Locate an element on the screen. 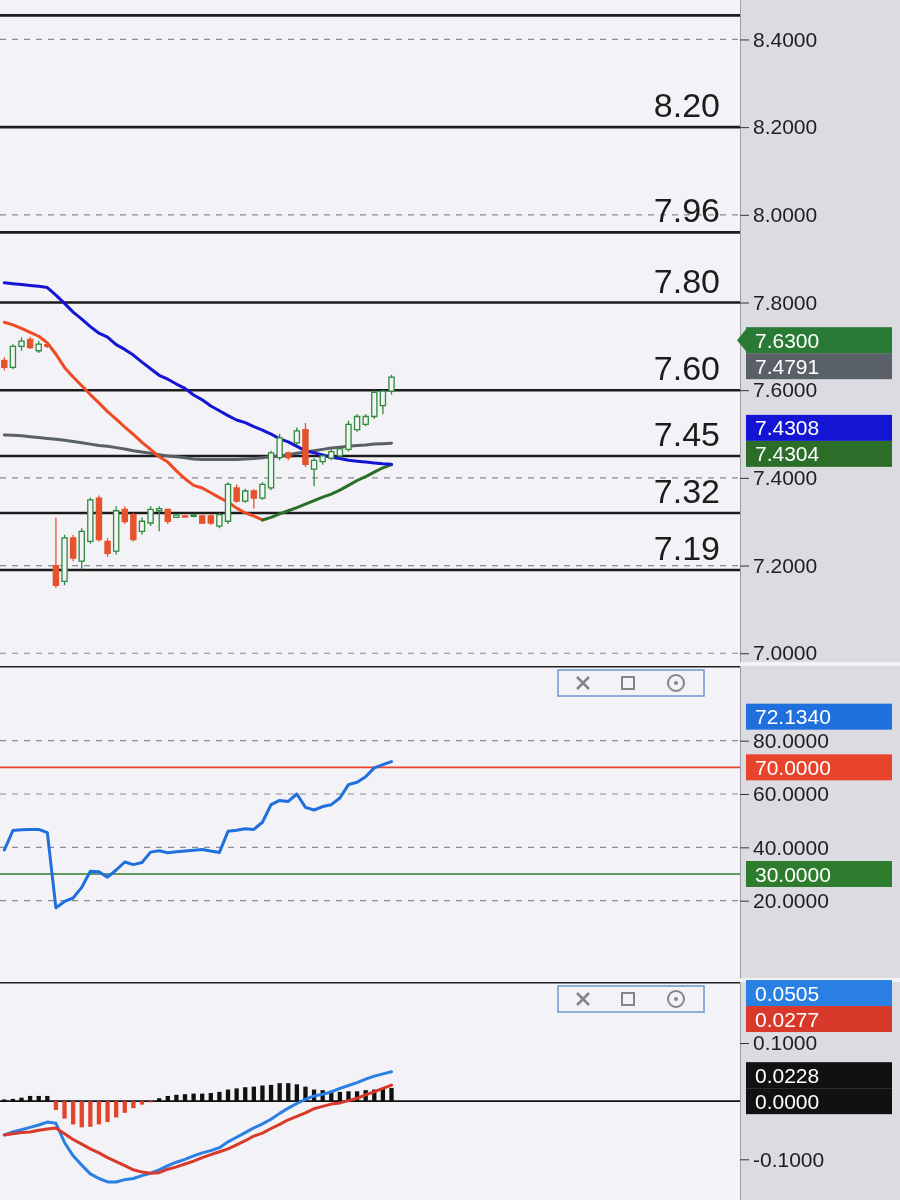 The image size is (900, 1200). text: 7.4304 is located at coordinates (787, 454).